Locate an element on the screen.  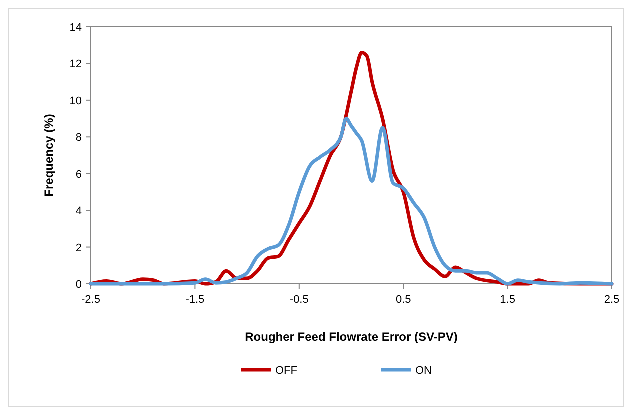
y-axis-title: Frequency (%) is located at coordinates (49, 155).